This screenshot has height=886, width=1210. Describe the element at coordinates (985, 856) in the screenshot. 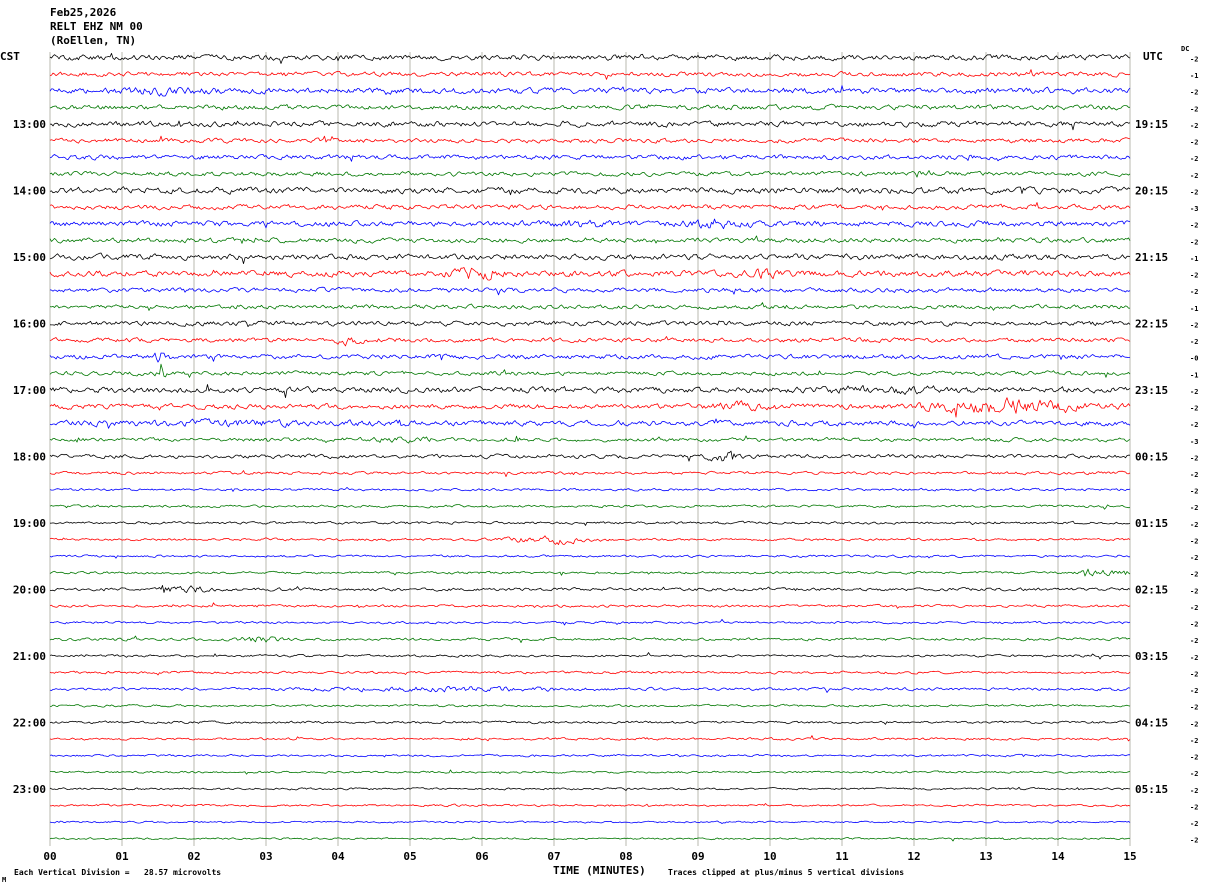

I see `minute-label: 13` at that location.